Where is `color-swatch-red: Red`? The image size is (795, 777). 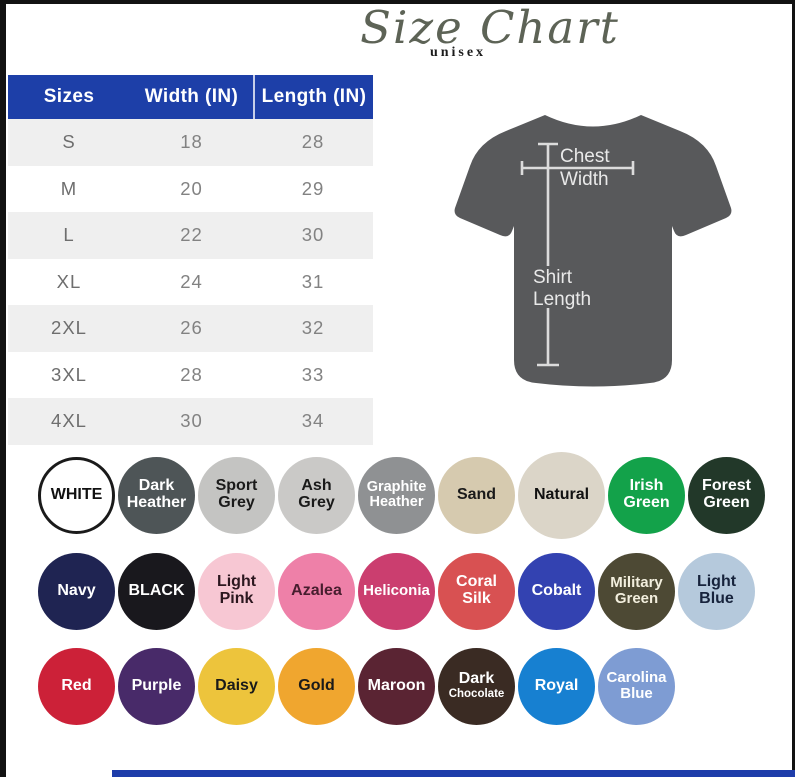
color-swatch-red: Red is located at coordinates (76, 686).